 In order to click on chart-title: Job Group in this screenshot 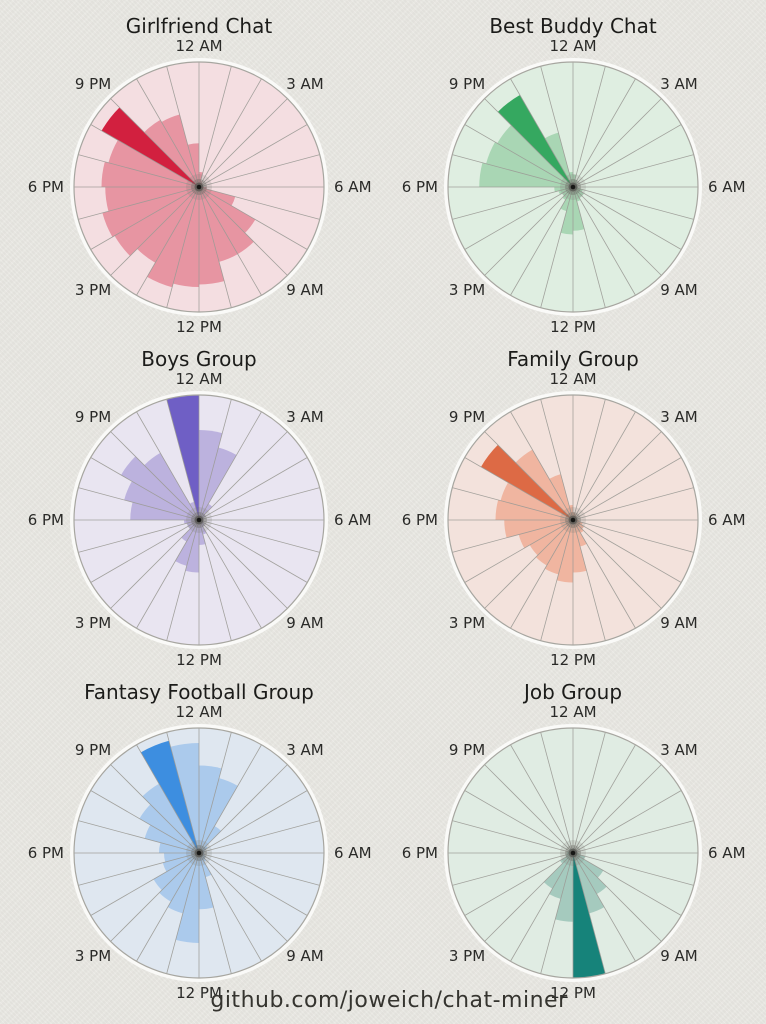, I will do `click(572, 692)`.